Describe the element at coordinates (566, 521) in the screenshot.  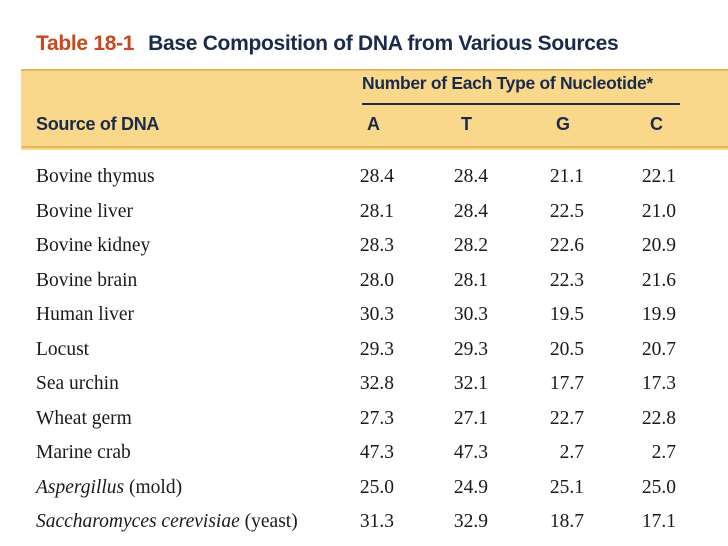
I see `g-value-cell: 18.7` at that location.